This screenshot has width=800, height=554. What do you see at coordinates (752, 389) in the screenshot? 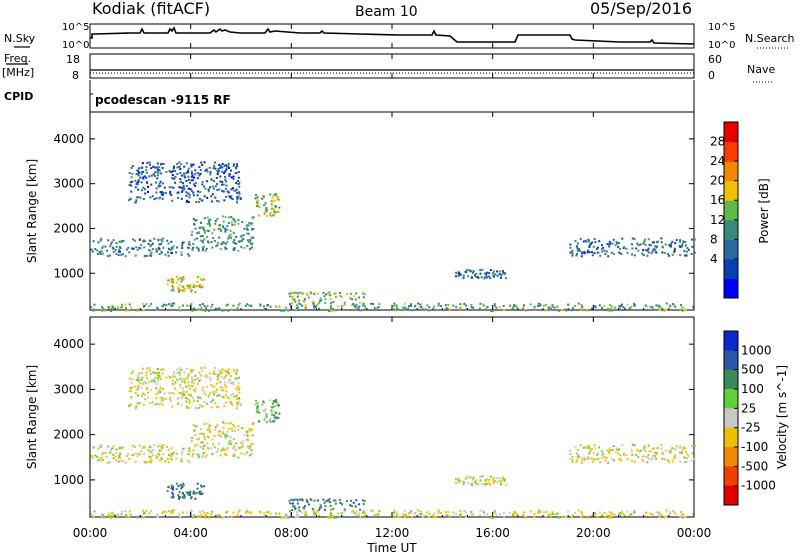
I see `velocity-colorbar-tick-label: 100` at bounding box center [752, 389].